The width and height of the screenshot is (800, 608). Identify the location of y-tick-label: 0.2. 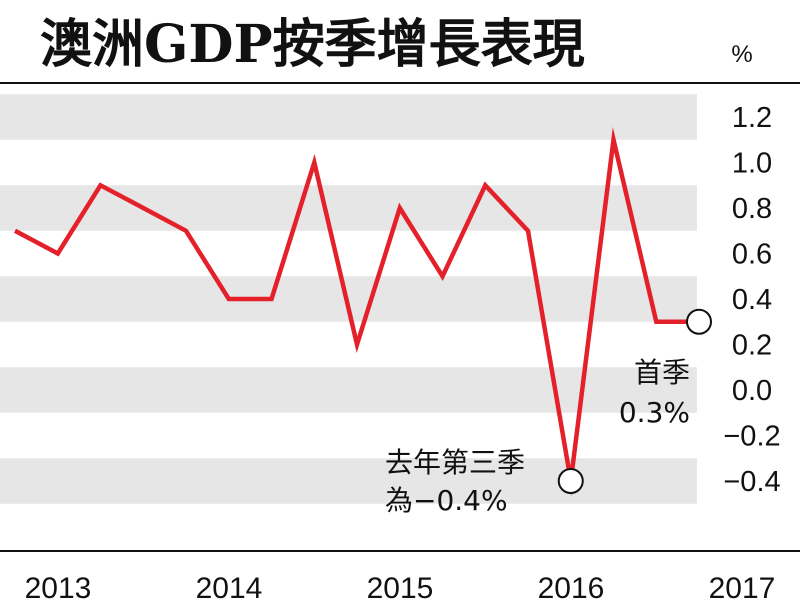
(752, 346).